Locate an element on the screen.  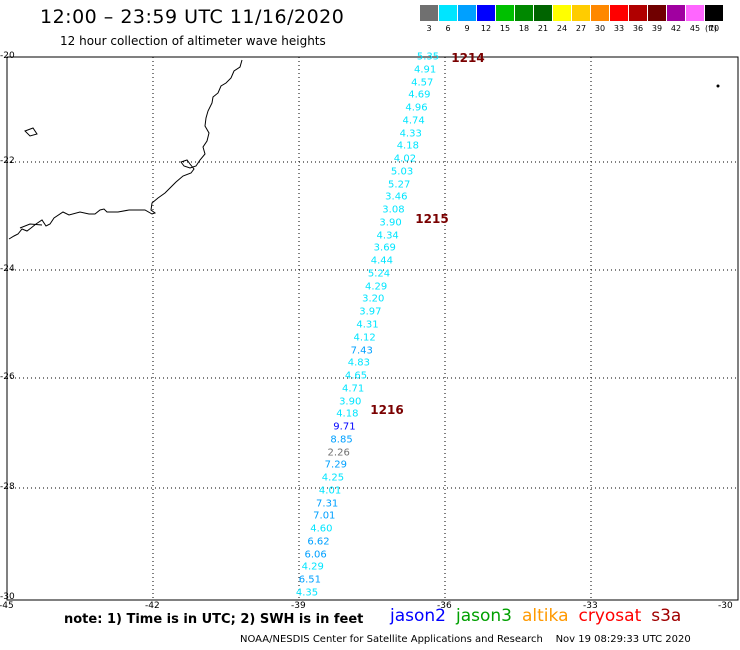
lon-tick-label: -42 is located at coordinates (152, 606).